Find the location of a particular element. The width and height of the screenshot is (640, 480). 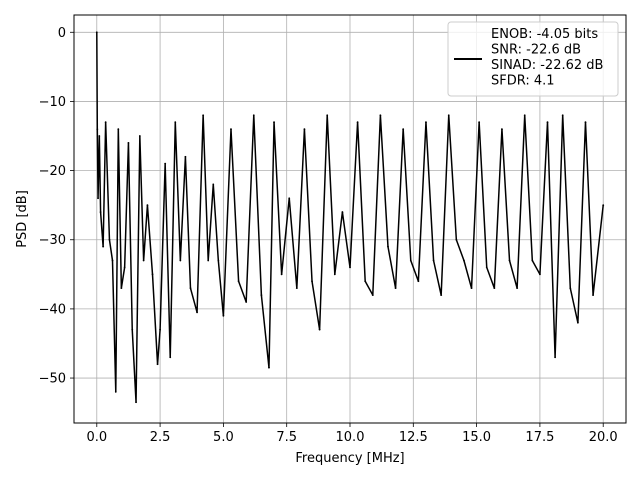

y-axis: 0 −10 −20 −30 −40 −50 is located at coordinates (56, 206).